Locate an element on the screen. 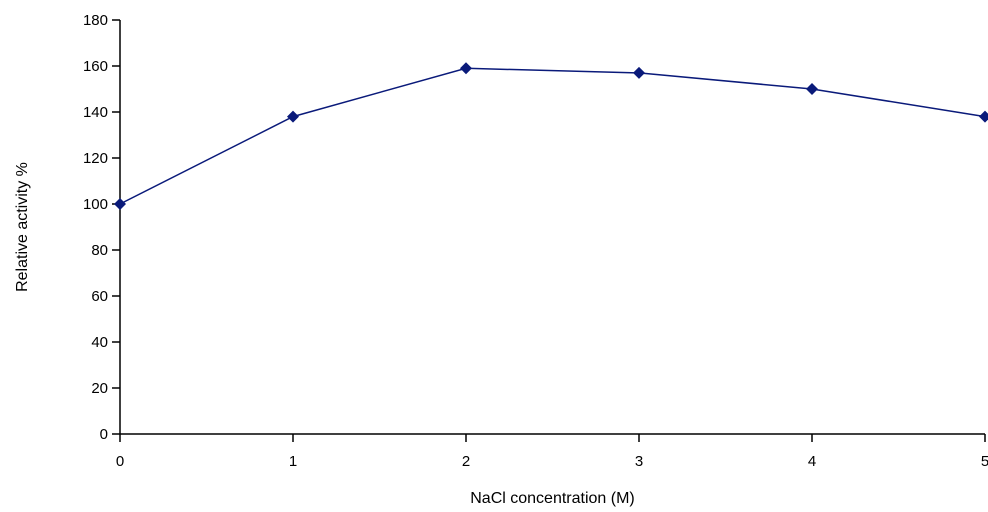 The image size is (988, 512). x-tick-label: 0 is located at coordinates (120, 461).